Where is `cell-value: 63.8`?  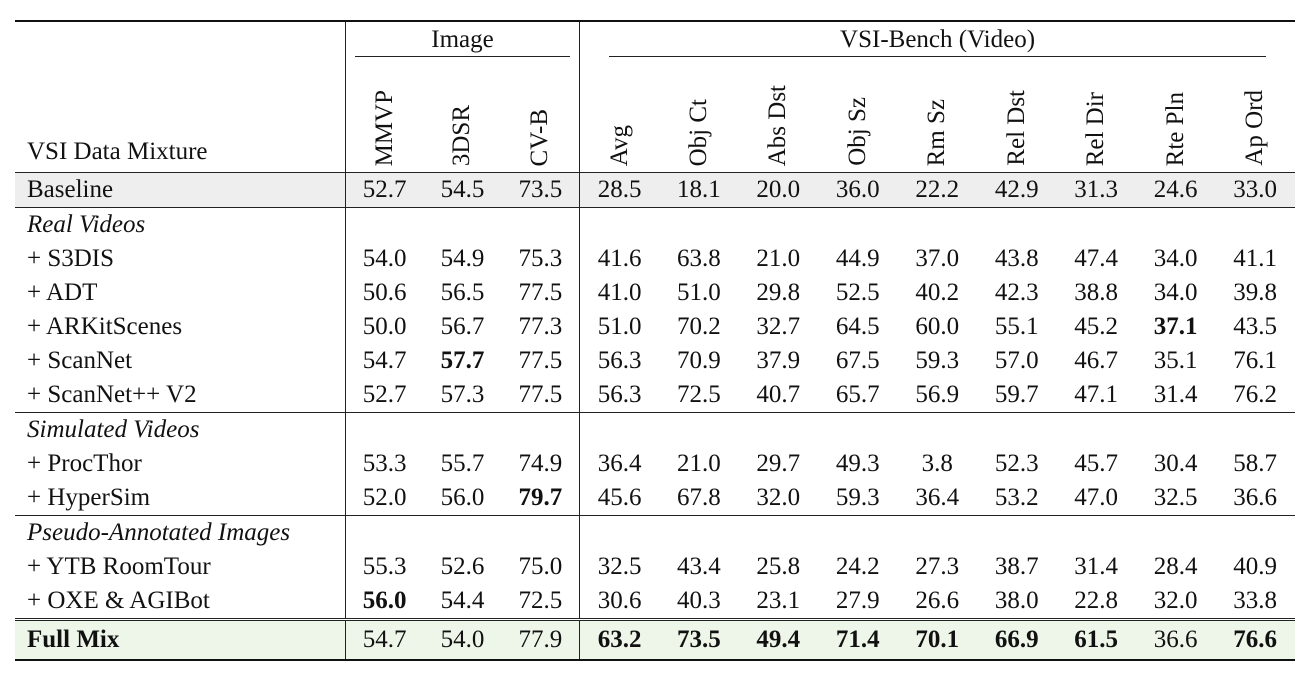 cell-value: 63.8 is located at coordinates (698, 258).